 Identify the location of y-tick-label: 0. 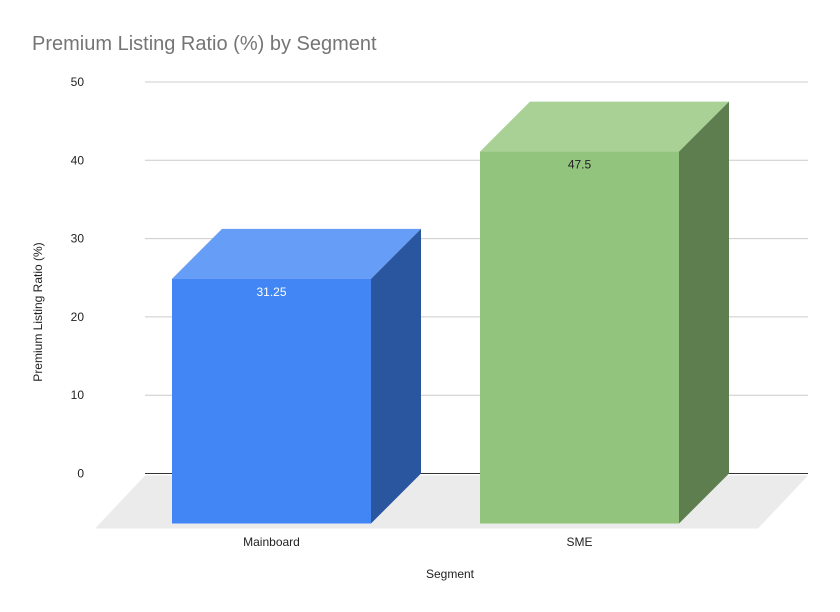
(80, 474).